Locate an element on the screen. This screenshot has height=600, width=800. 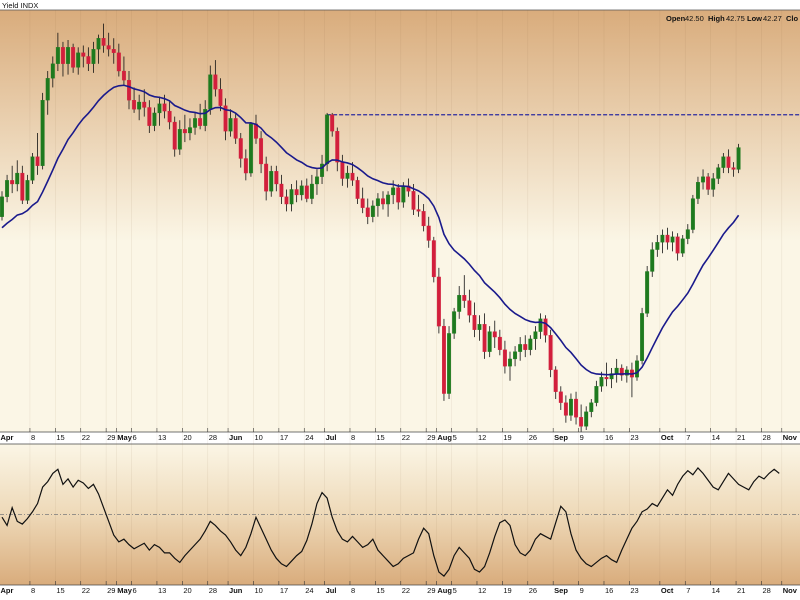
oscillator-axis-tick-label: 17 is located at coordinates (284, 590).